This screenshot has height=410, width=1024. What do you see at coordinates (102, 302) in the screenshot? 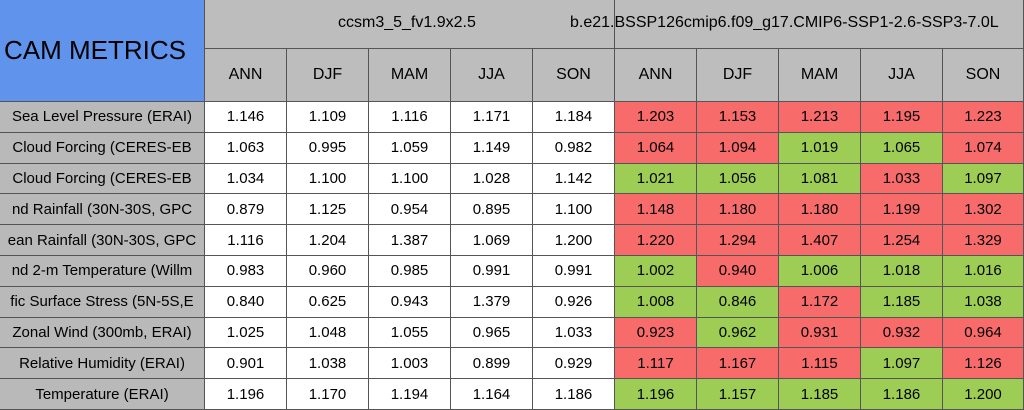
I see `row-label: fic Surface Stress (5N-5S,E` at bounding box center [102, 302].